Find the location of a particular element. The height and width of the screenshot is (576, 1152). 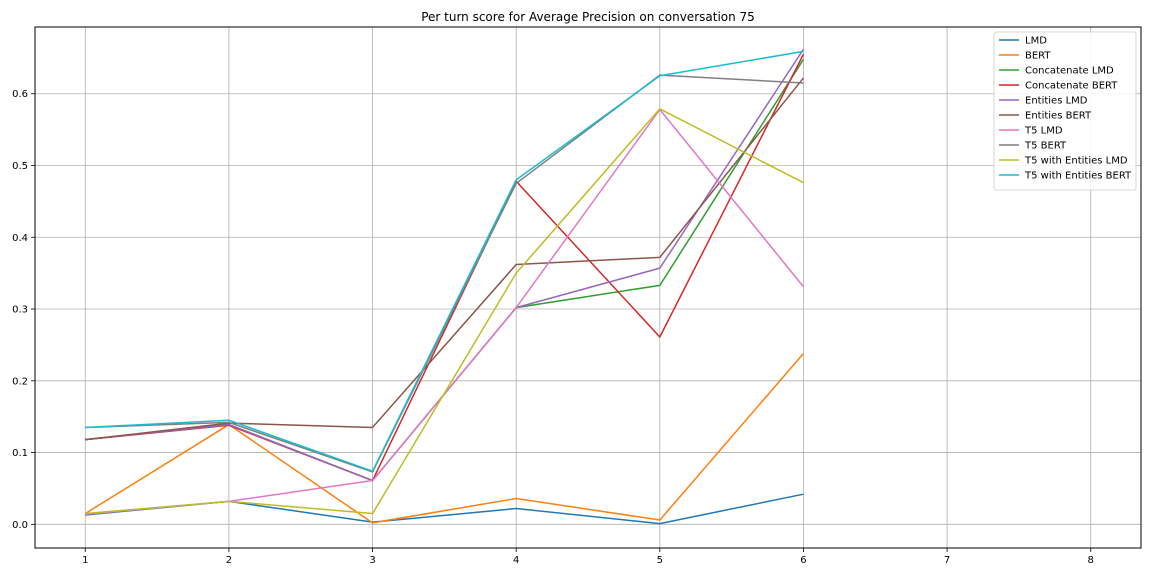

legend-label: Entities LMD is located at coordinates (1056, 101).